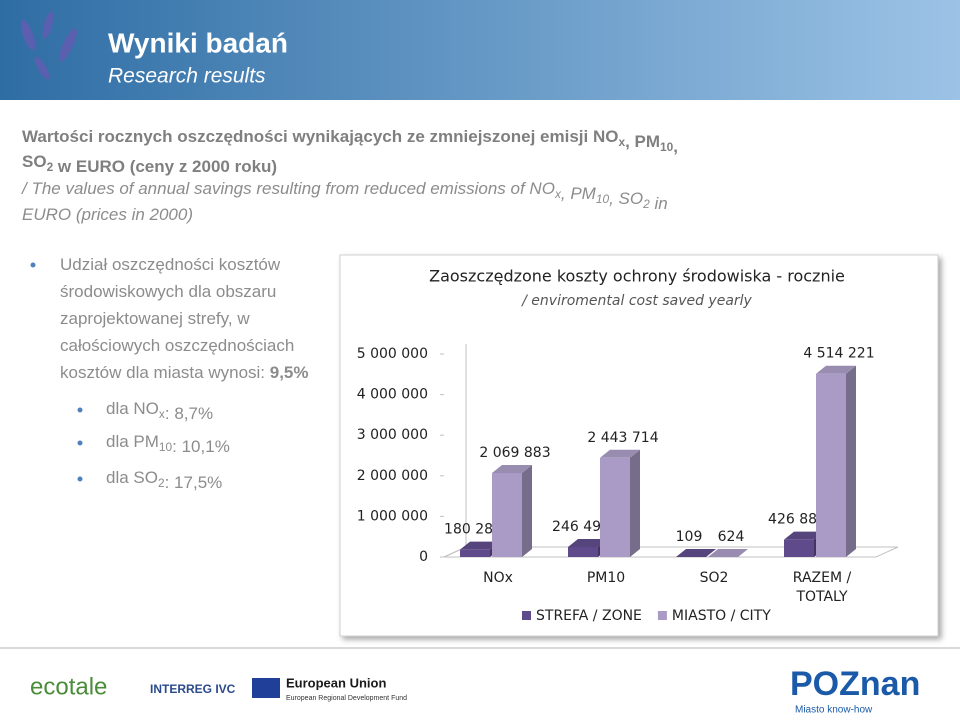 The height and width of the screenshot is (720, 960). What do you see at coordinates (423, 557) in the screenshot?
I see `y-tick-label: 0` at bounding box center [423, 557].